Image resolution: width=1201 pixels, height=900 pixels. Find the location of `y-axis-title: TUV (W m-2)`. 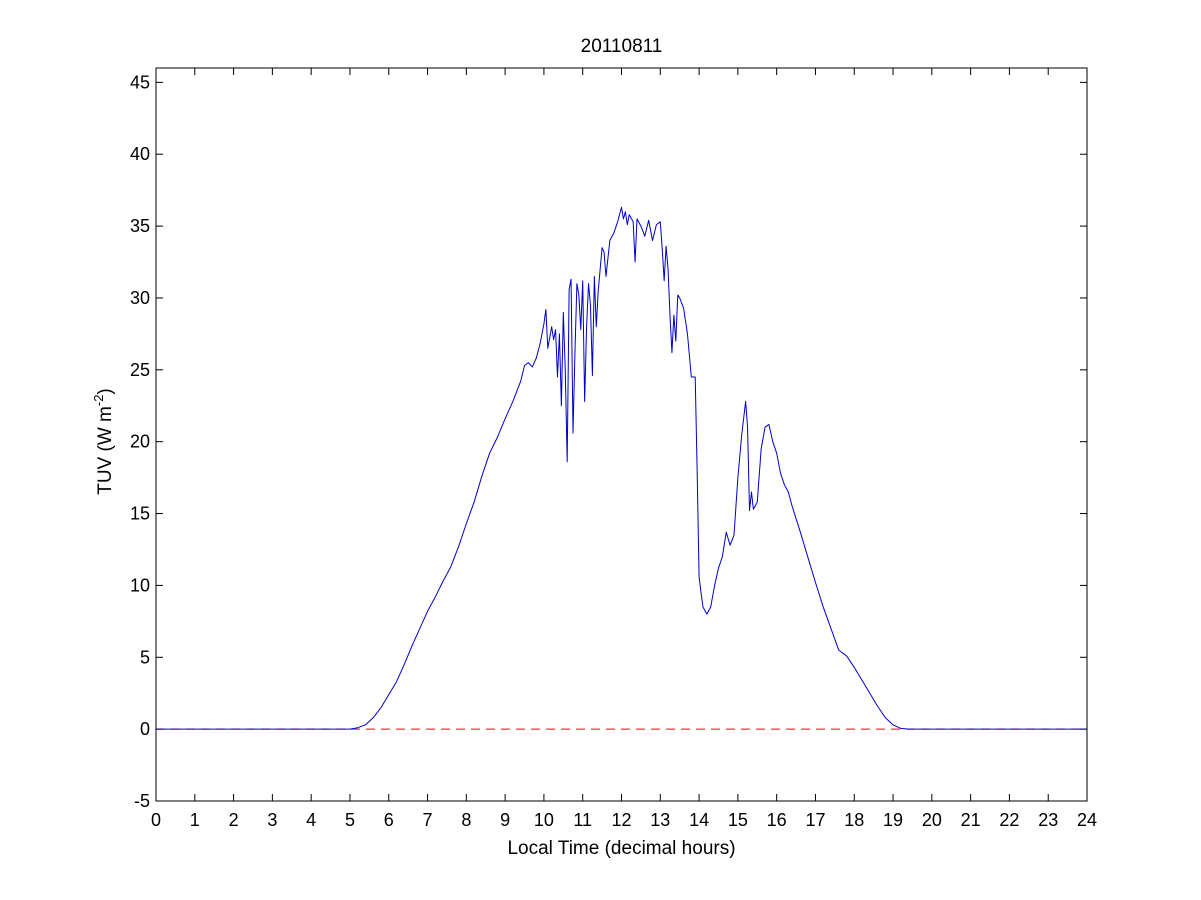

y-axis-title: TUV (W m-2) is located at coordinates (103, 441).